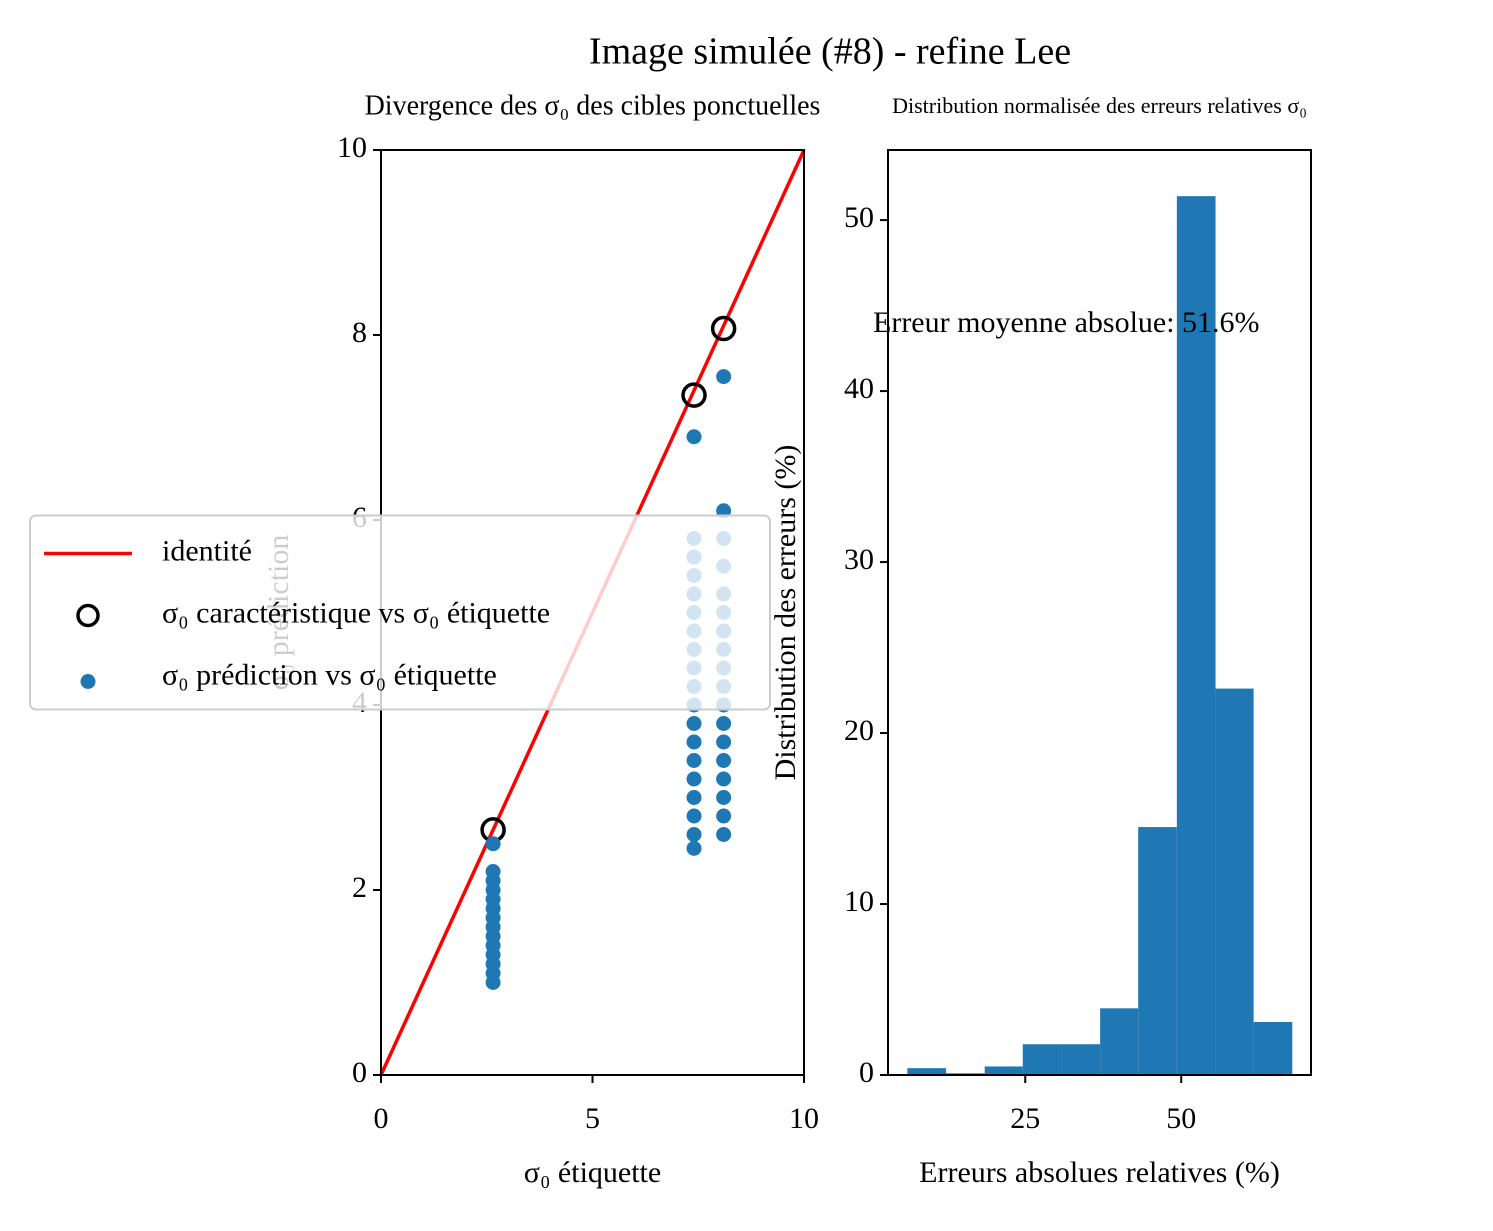 This screenshot has height=1231, width=1493. I want to click on y-tick-label: 8, so click(359, 332).